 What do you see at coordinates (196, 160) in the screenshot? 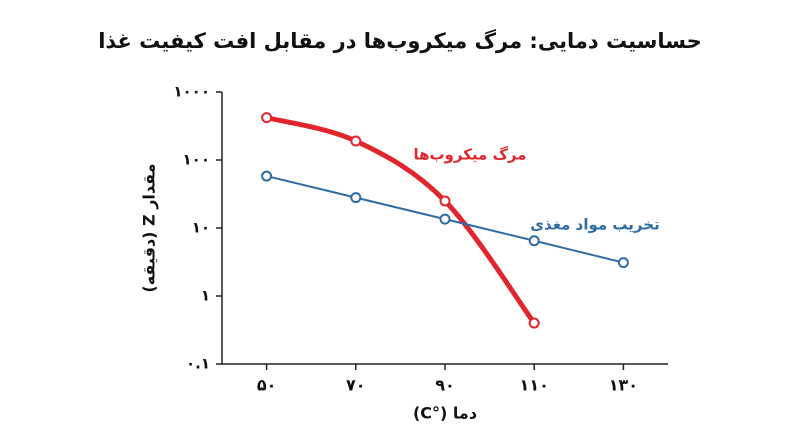
I see `y-tick-label: ۱۰۰` at bounding box center [196, 160].